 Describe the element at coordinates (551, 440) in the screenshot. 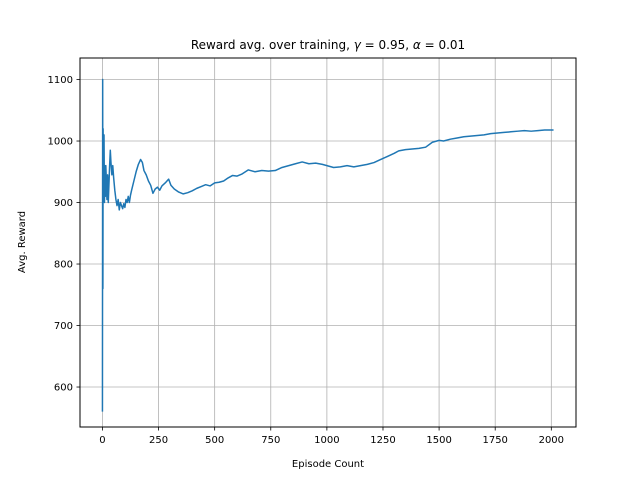

I see `x-tick-label: 2000` at that location.